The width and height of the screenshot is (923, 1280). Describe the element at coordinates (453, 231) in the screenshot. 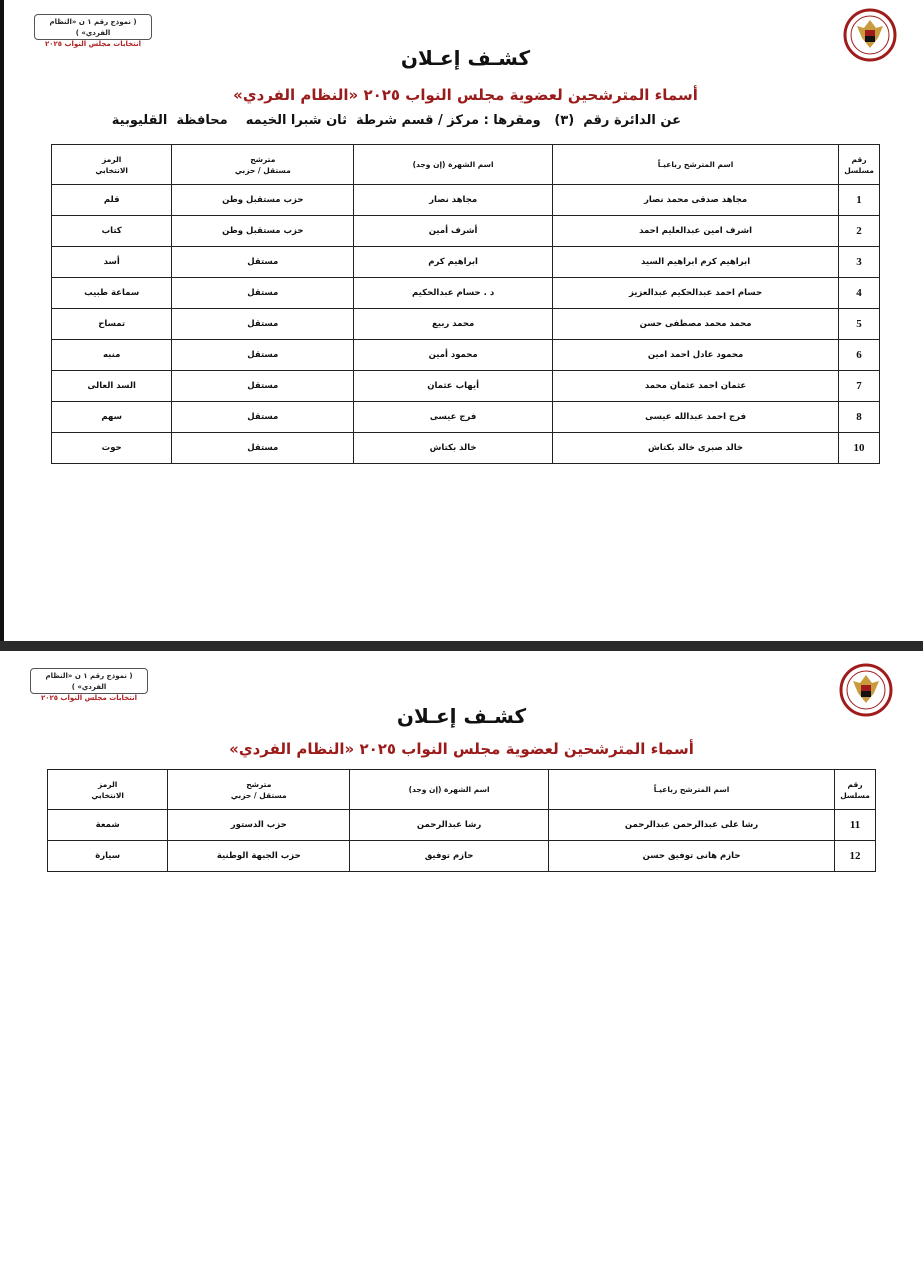

I see `cell-fame-name: أشرف أمين` at that location.